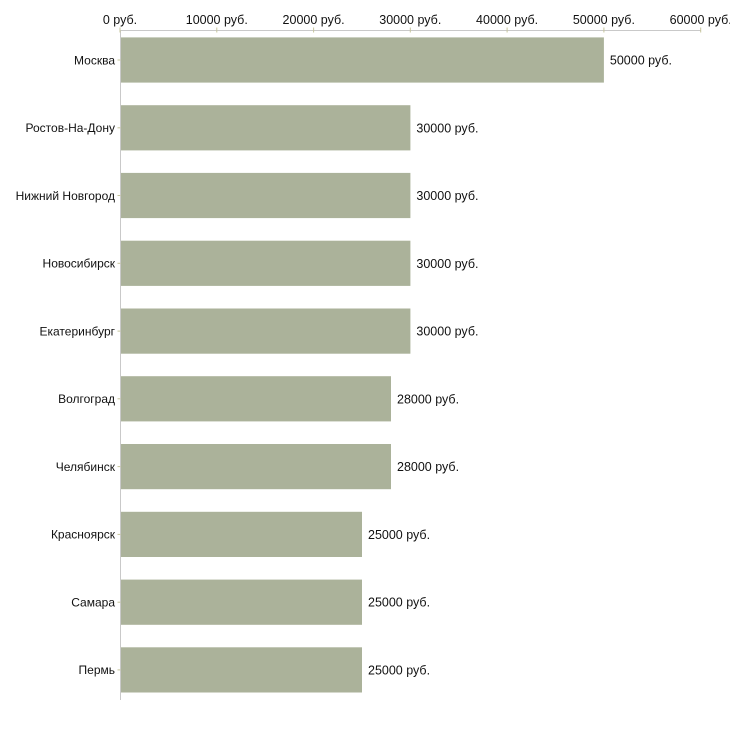 The height and width of the screenshot is (735, 730). What do you see at coordinates (83, 535) in the screenshot?
I see `svg-text: Красноярск` at bounding box center [83, 535].